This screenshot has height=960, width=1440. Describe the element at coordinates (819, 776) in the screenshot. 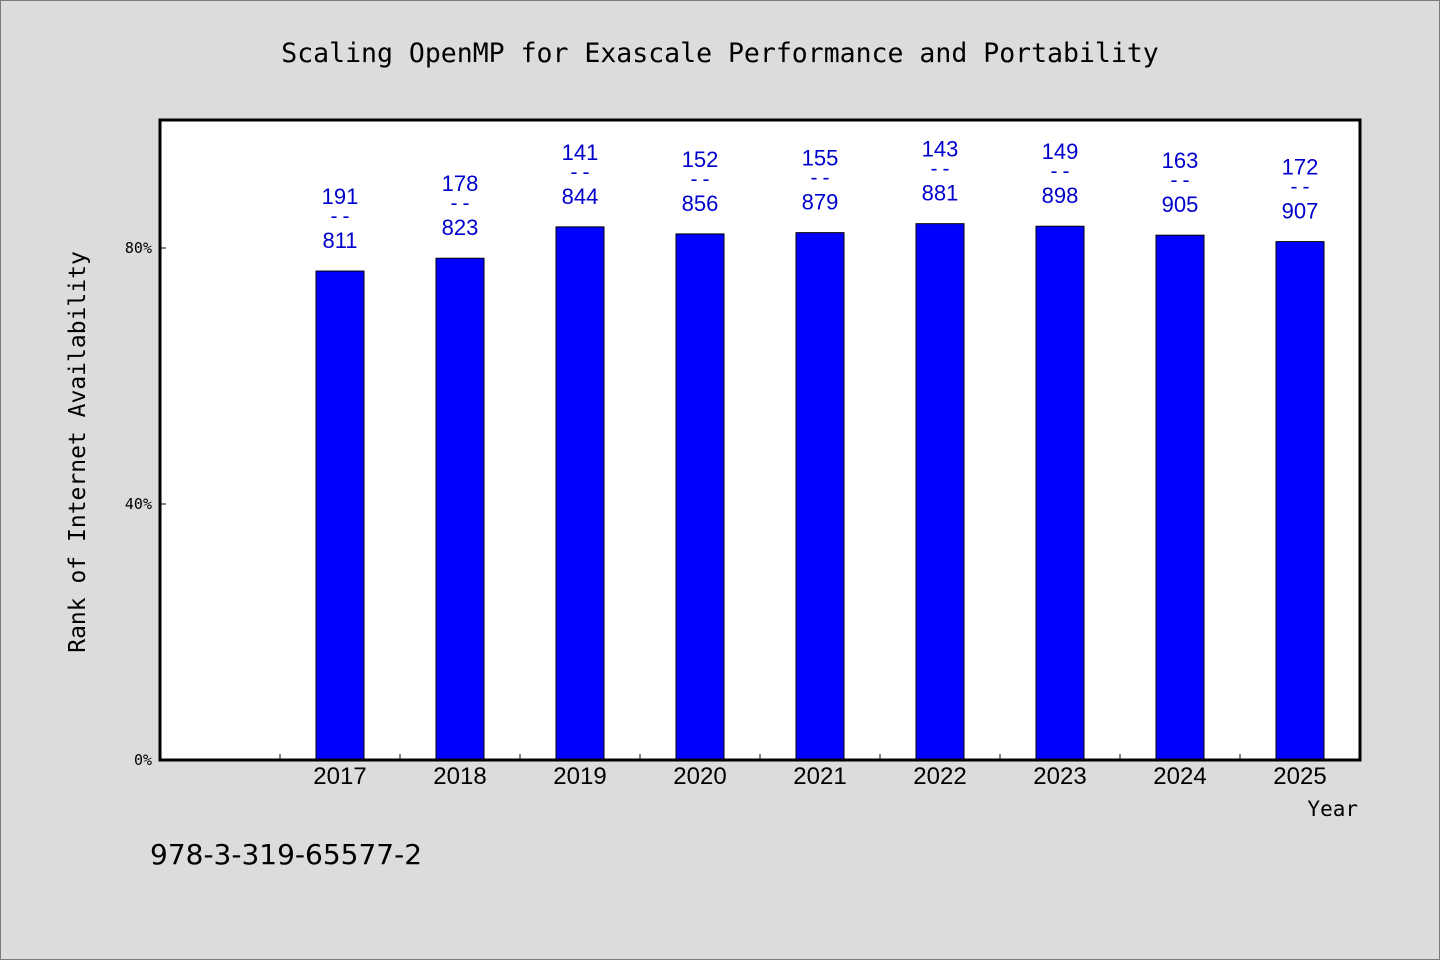

I see `x-tick-label-2021: 2021` at that location.